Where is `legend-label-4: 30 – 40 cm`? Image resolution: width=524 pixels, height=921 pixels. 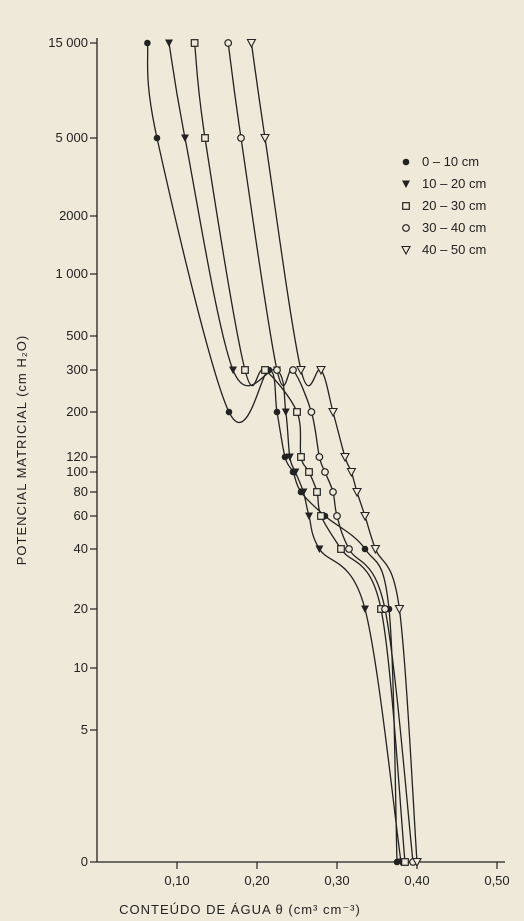
legend-label-4: 30 – 40 cm is located at coordinates (454, 227).